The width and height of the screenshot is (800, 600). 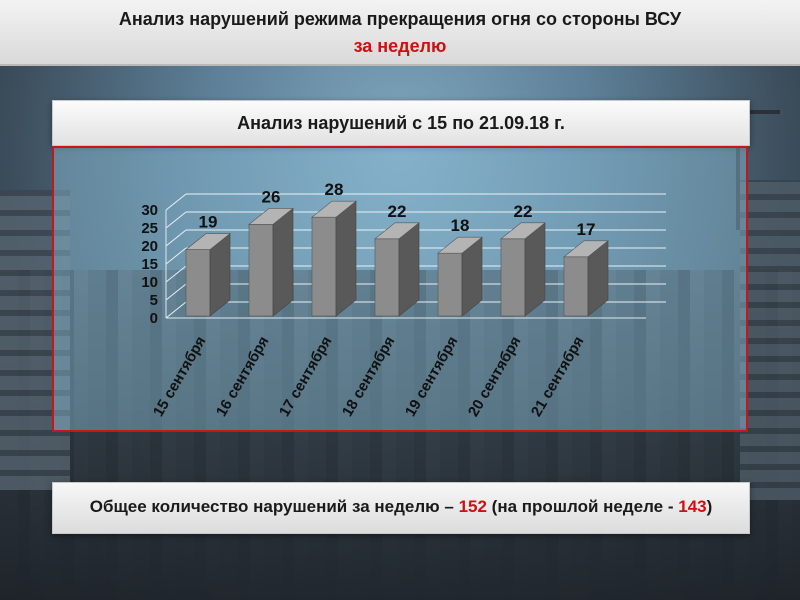 I want to click on data-label: 19, so click(x=208, y=222).